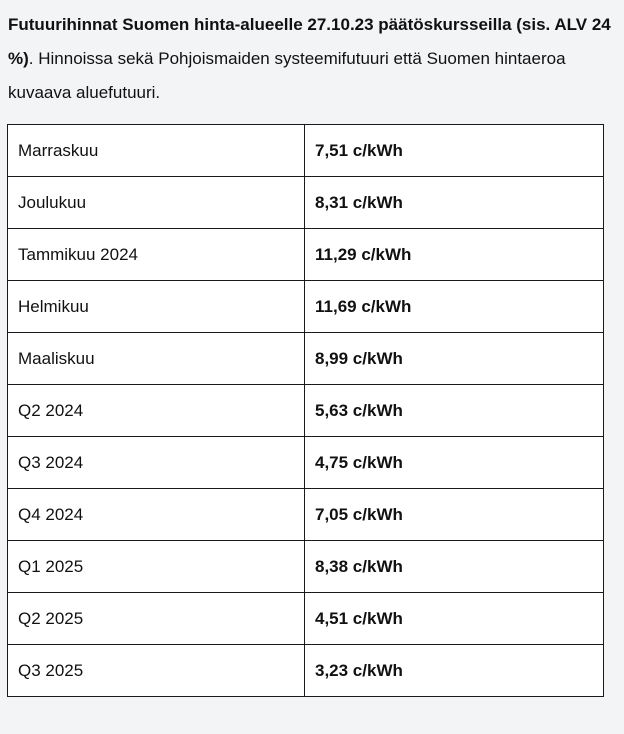 The height and width of the screenshot is (734, 624). Describe the element at coordinates (454, 670) in the screenshot. I see `price-cell: 3,23 c/kWh` at that location.